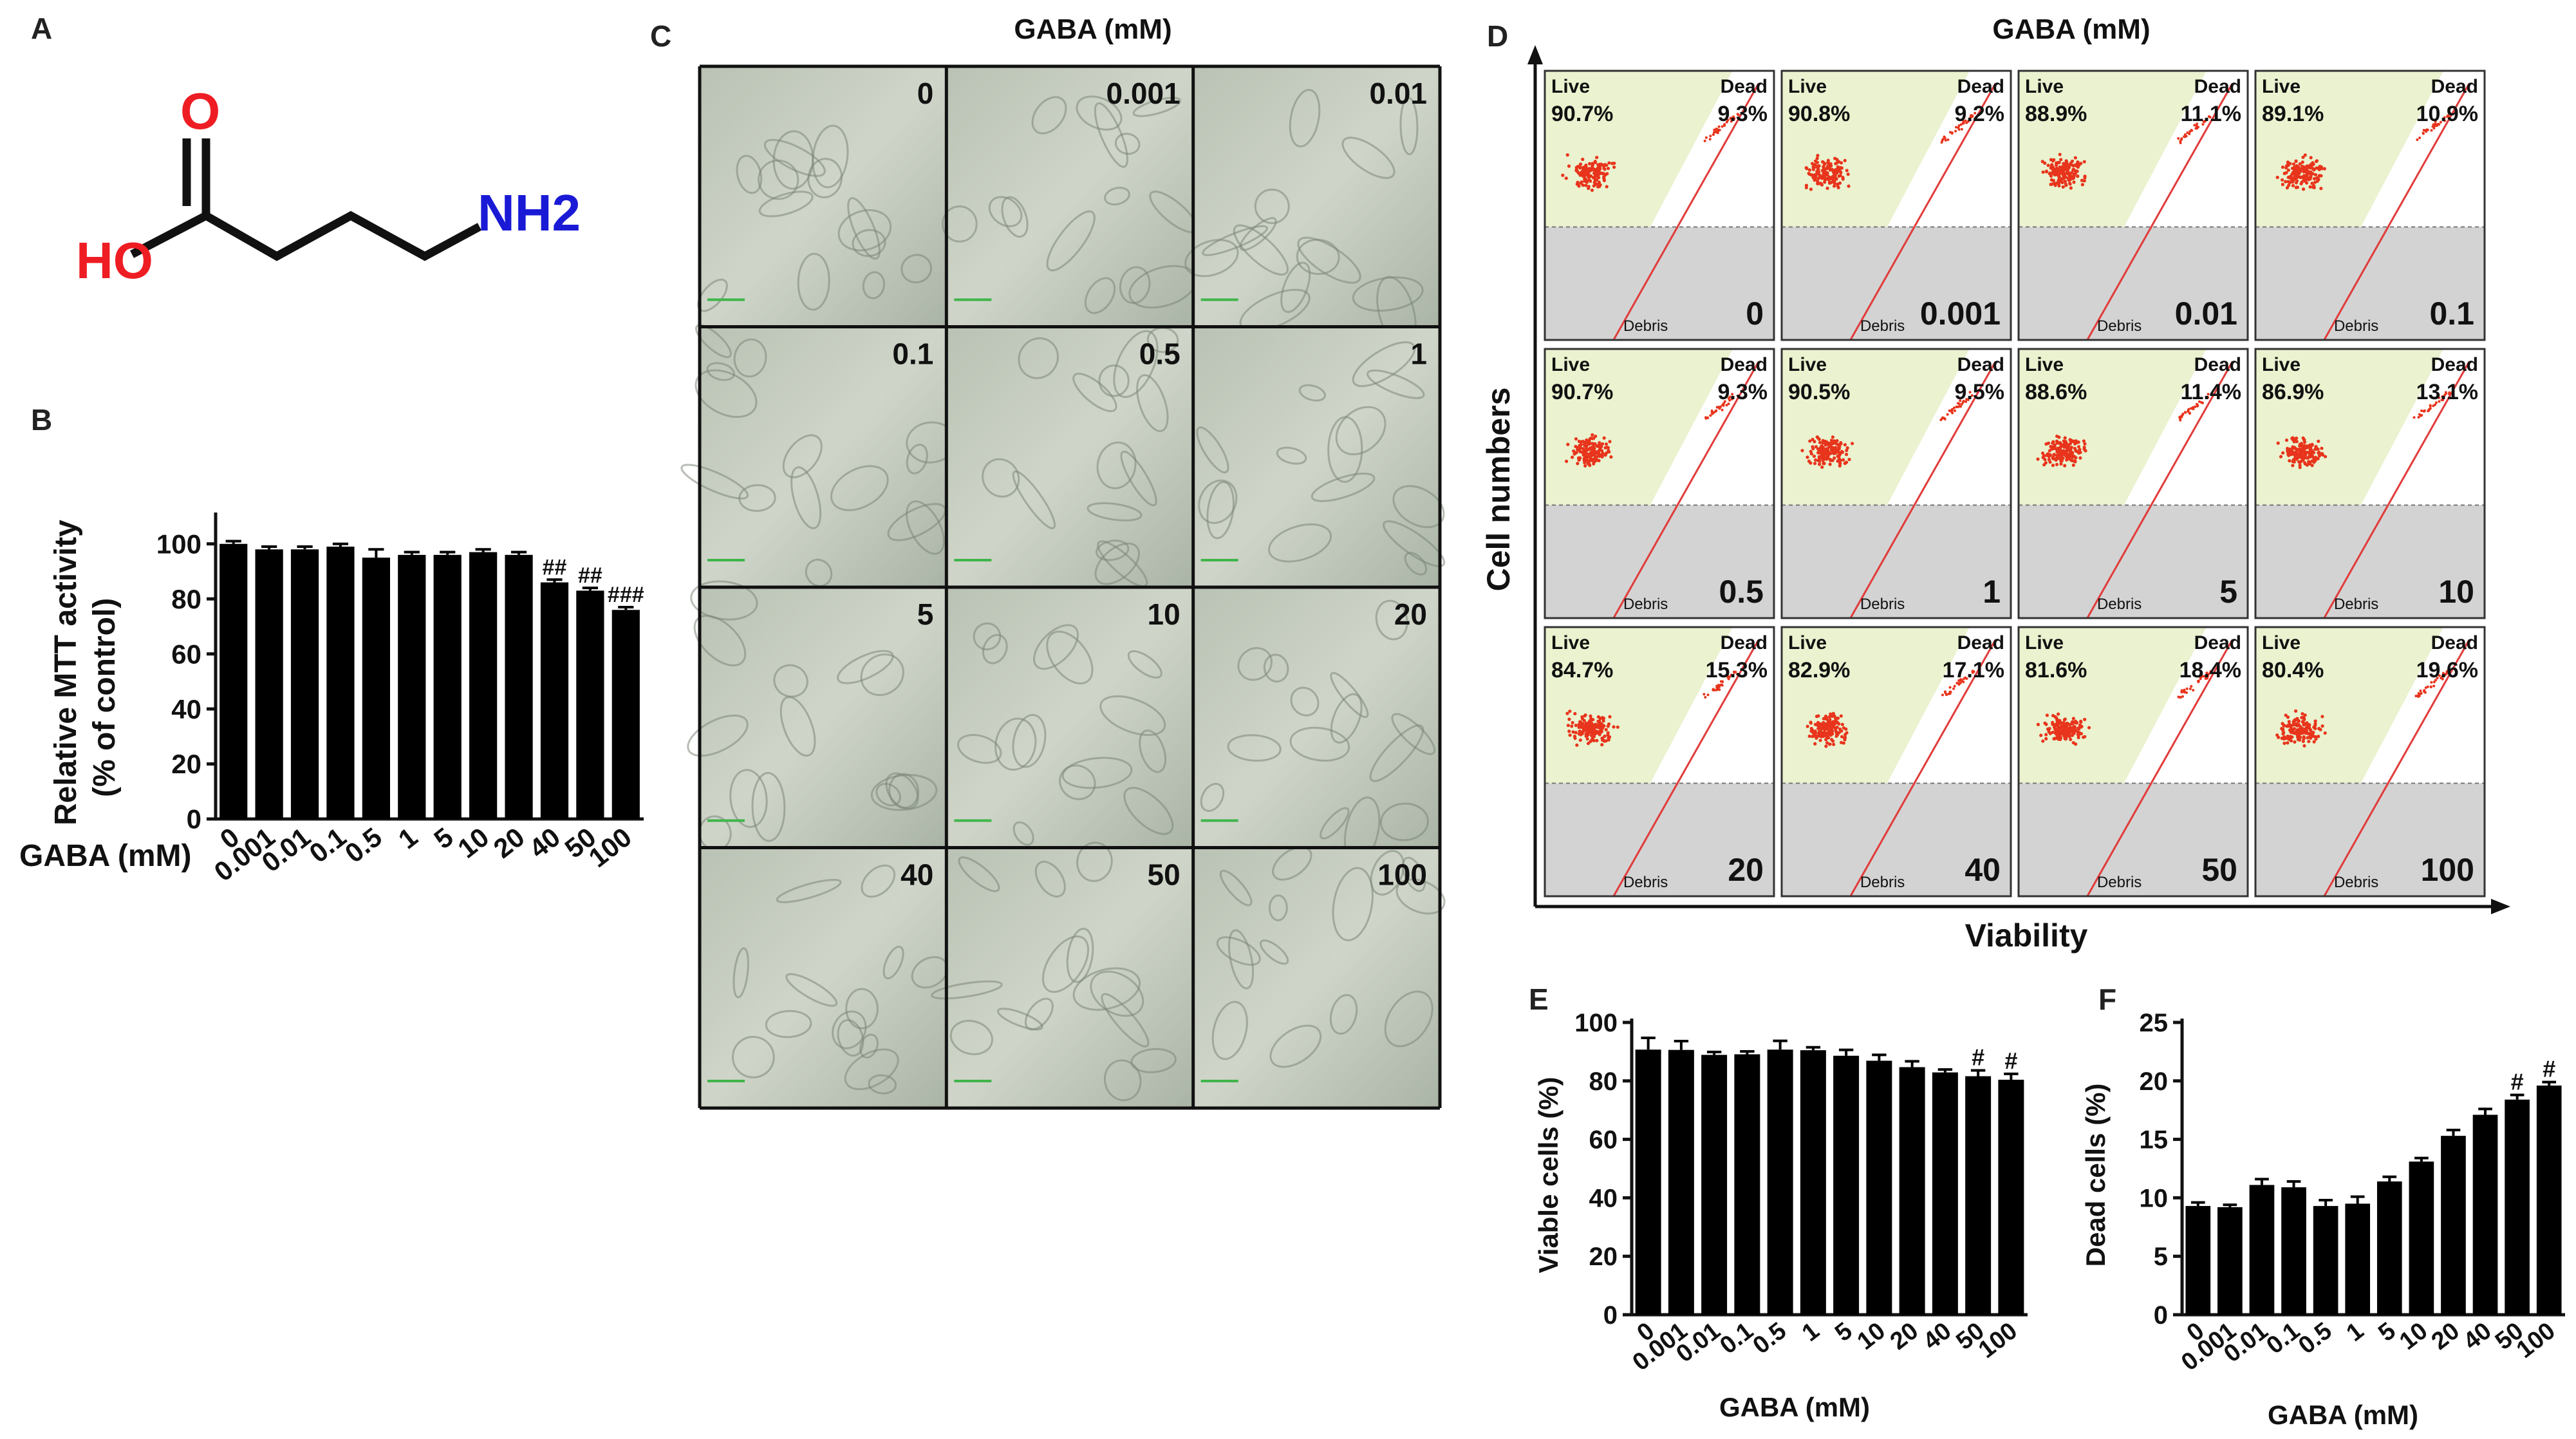  I want to click on f-category-label: 100, so click(2536, 1341).